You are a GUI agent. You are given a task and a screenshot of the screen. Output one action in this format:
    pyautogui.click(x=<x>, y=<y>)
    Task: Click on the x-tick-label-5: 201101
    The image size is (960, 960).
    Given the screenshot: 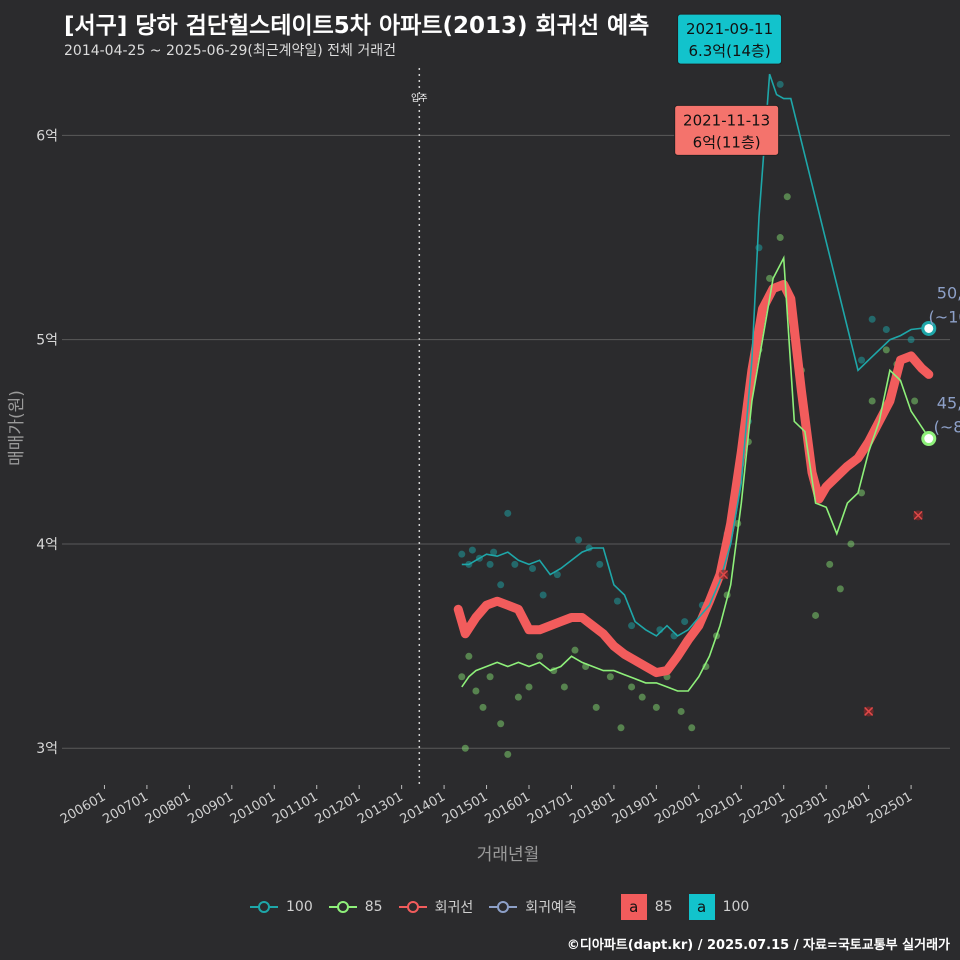 What is the action you would take?
    pyautogui.click(x=295, y=808)
    